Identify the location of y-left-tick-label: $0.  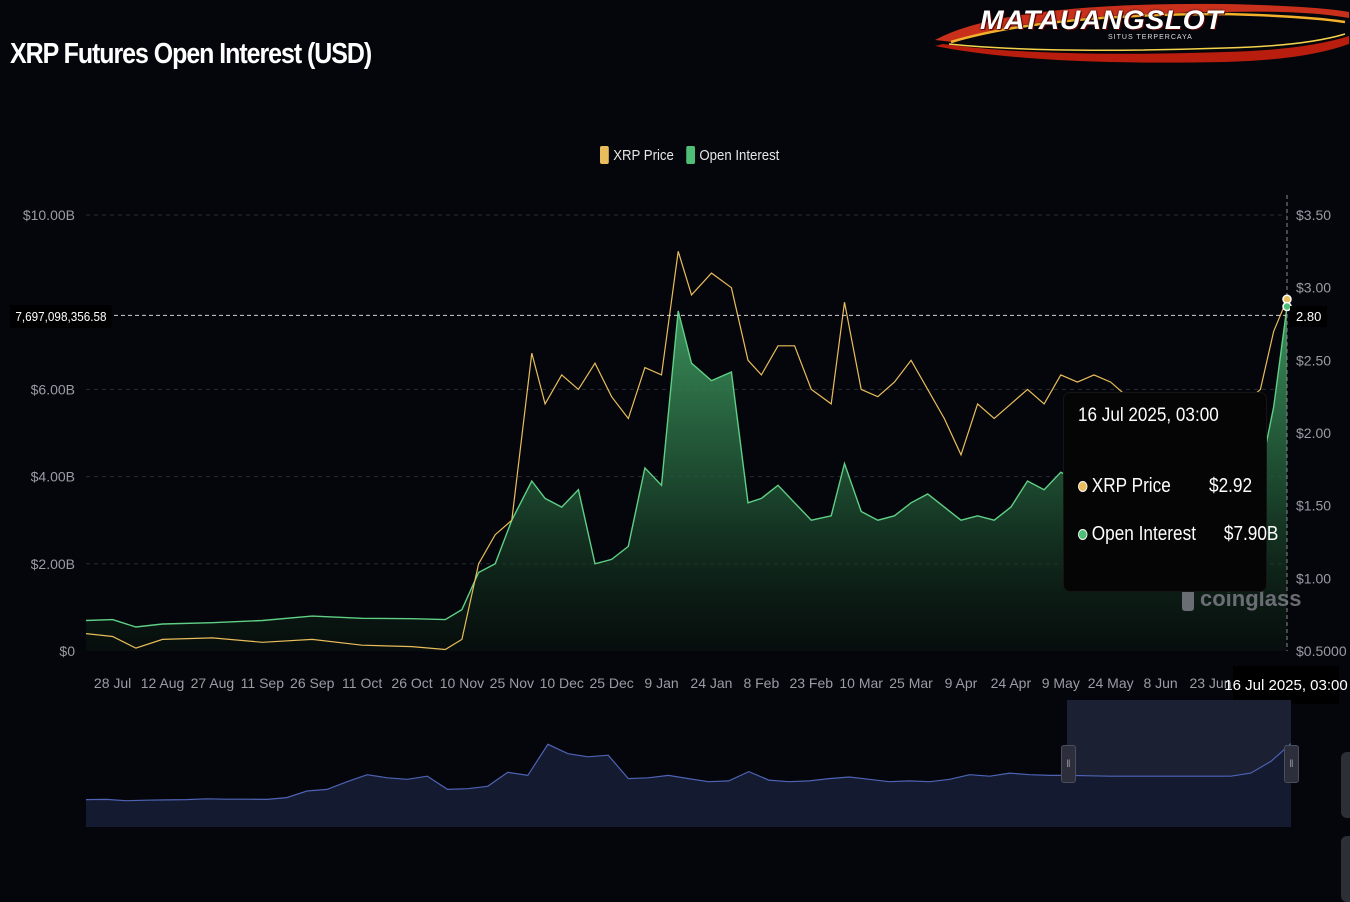
(67, 651).